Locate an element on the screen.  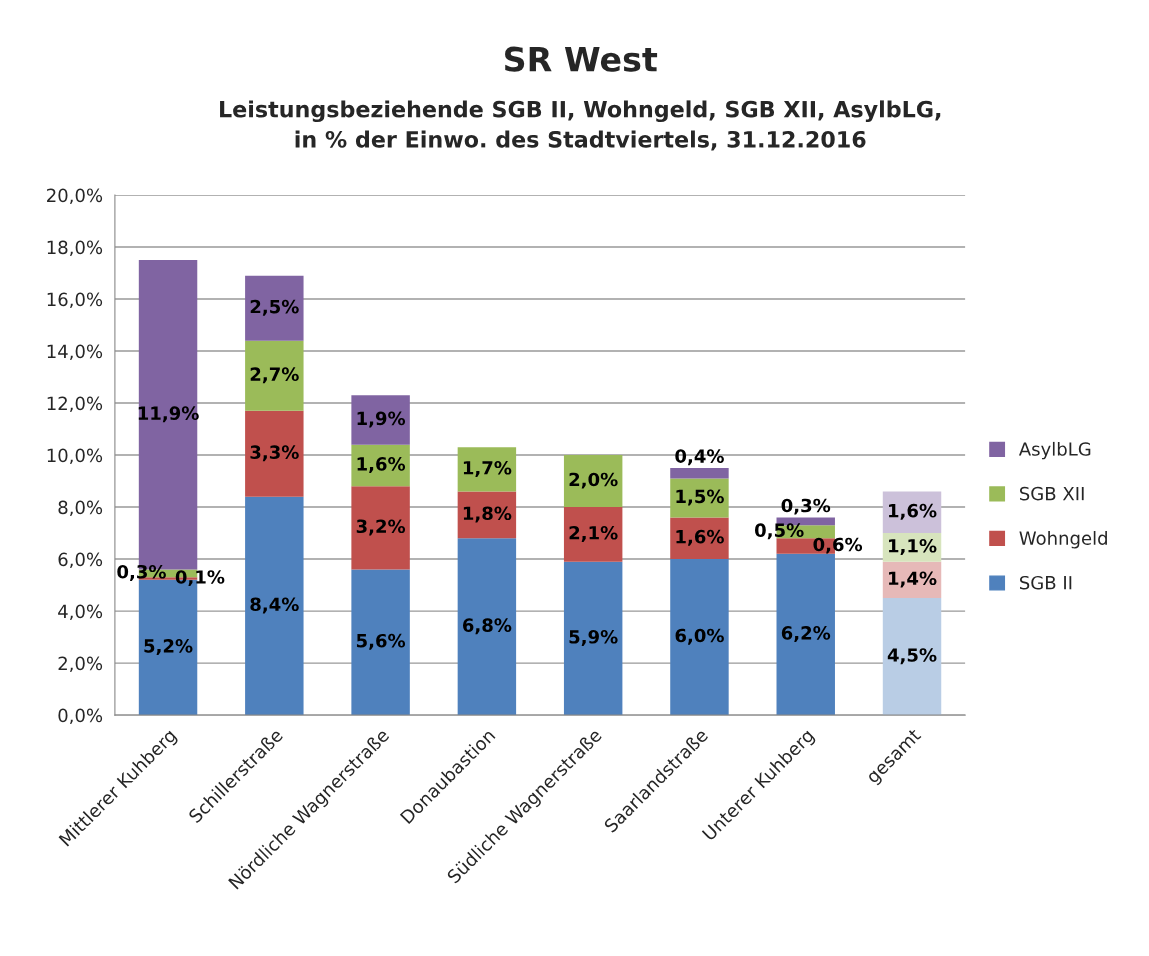
data-label: 6,8% is located at coordinates (487, 626).